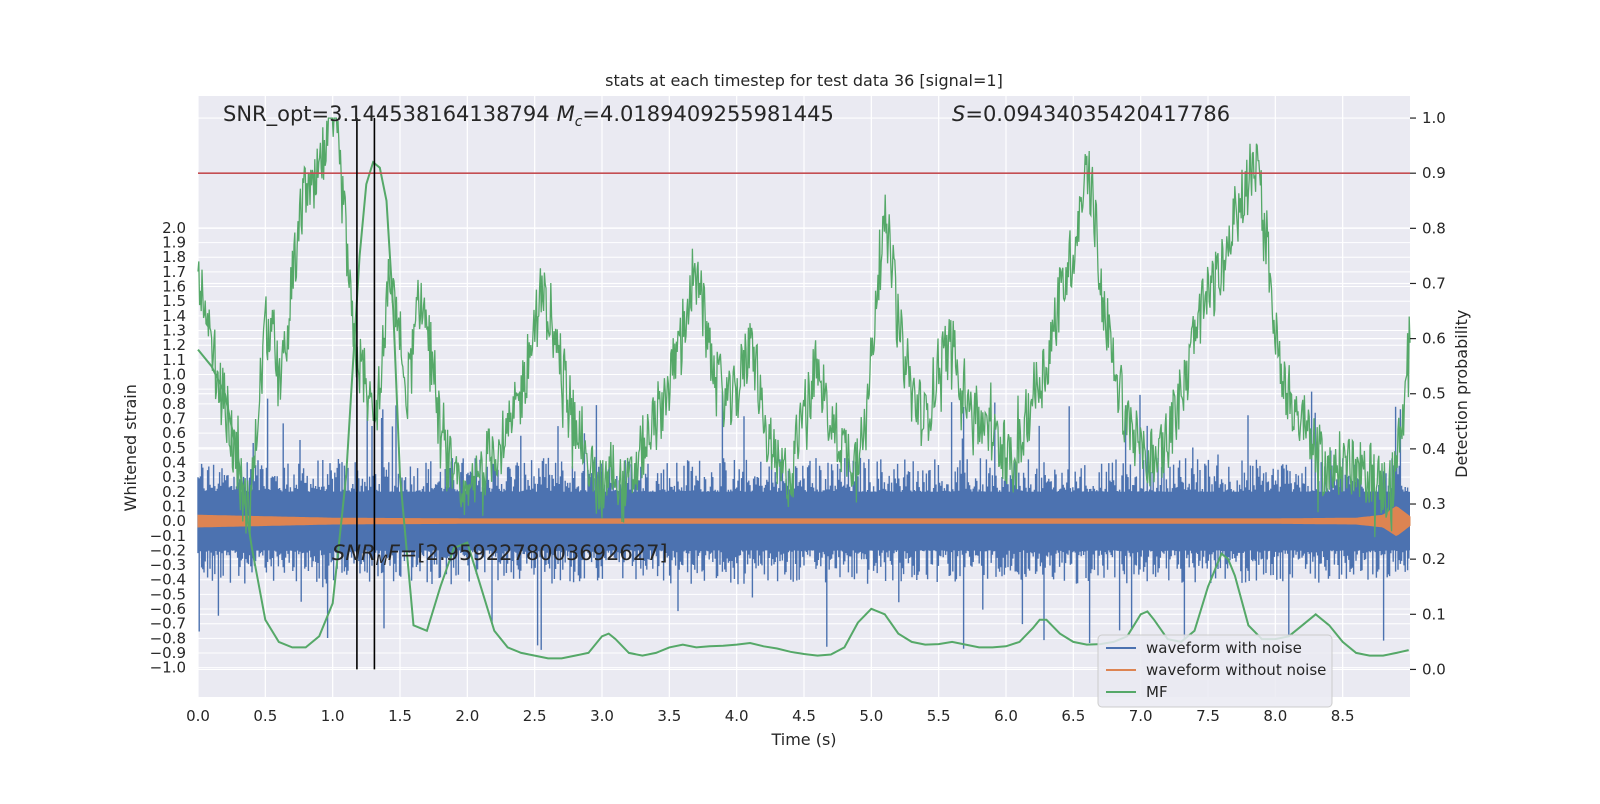 The height and width of the screenshot is (804, 1600). Describe the element at coordinates (803, 739) in the screenshot. I see `x-axis-label: Time (s)` at that location.